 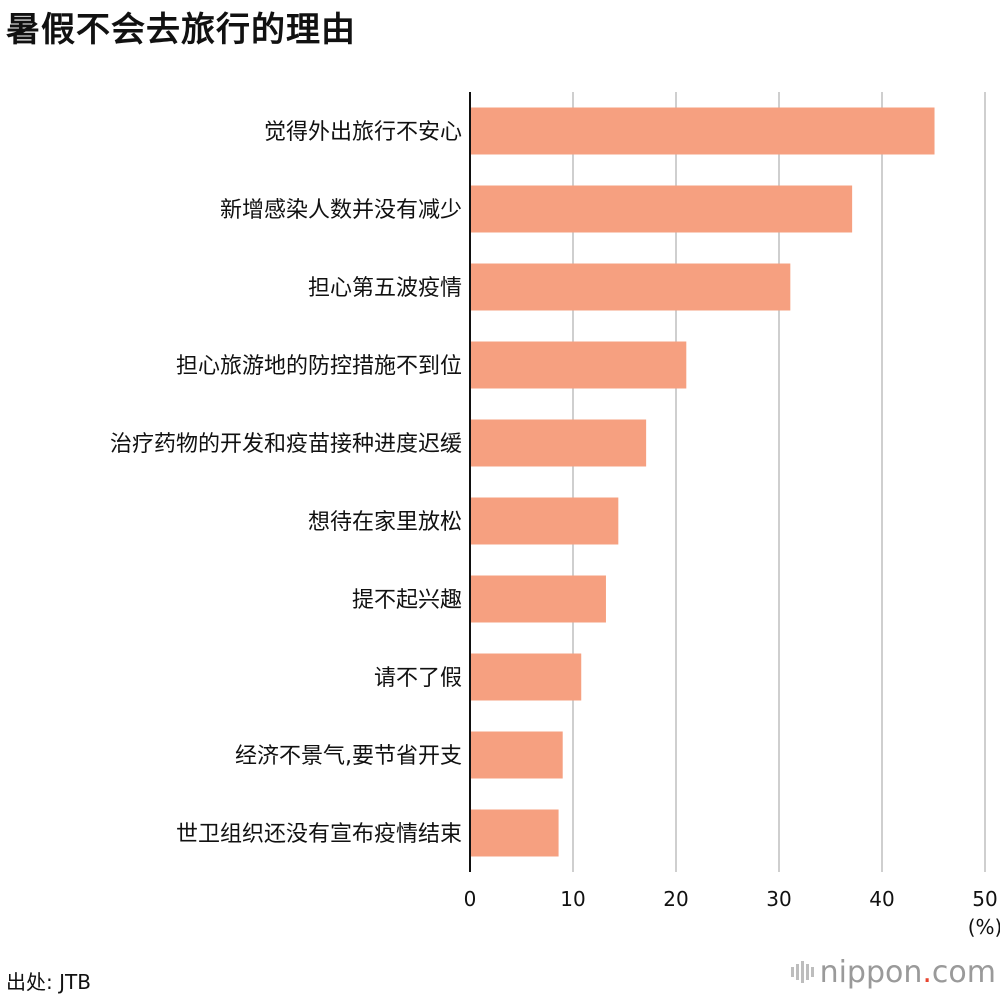 What do you see at coordinates (871, 972) in the screenshot?
I see `logo-name: nippon` at bounding box center [871, 972].